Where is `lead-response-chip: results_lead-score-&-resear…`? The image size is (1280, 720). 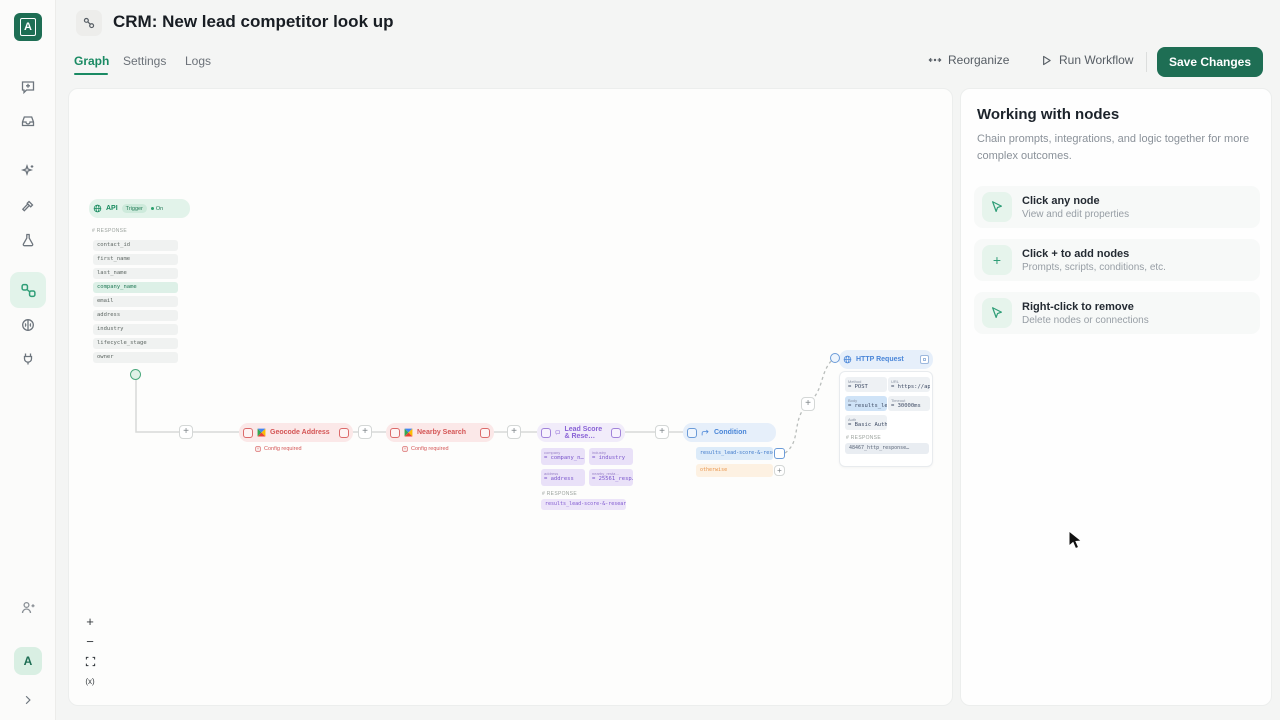 lead-response-chip: results_lead-score-&-resear… is located at coordinates (583, 504).